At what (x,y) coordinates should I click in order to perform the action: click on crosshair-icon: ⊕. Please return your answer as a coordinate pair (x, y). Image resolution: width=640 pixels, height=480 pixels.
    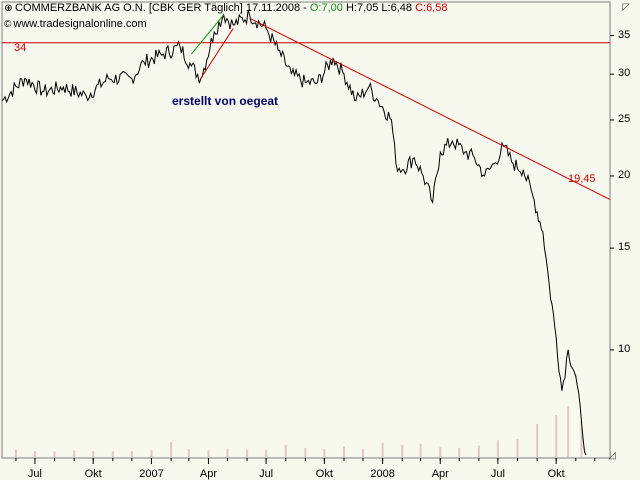
    Looking at the image, I should click on (8, 8).